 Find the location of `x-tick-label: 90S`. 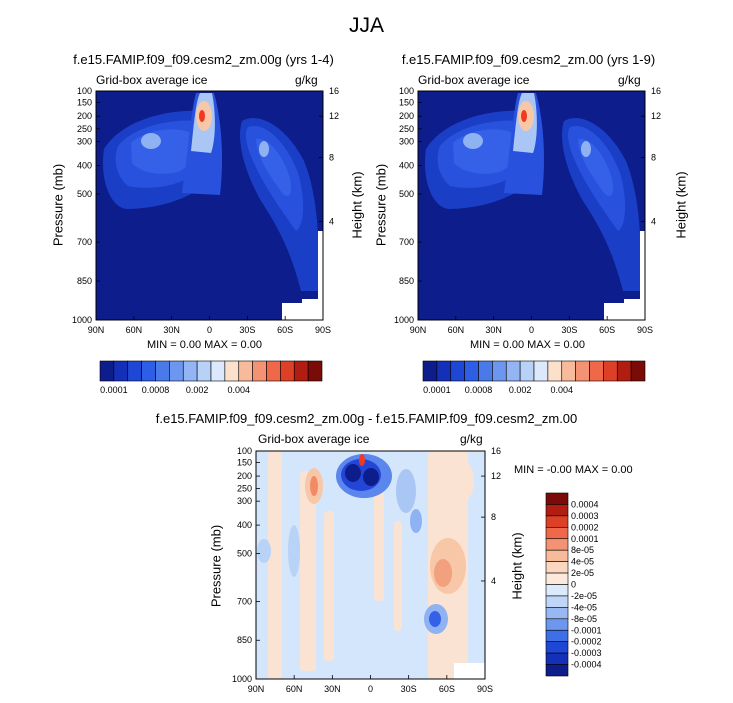

x-tick-label: 90S is located at coordinates (645, 330).